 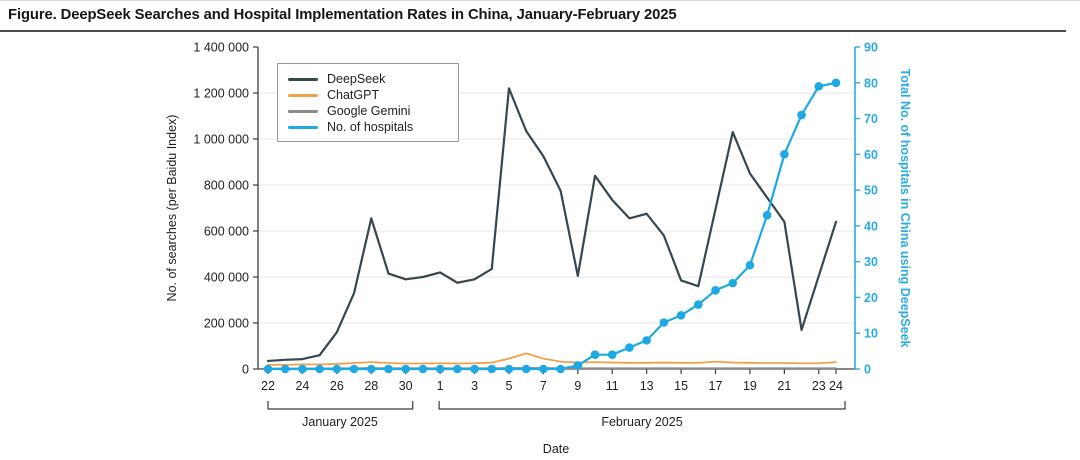 What do you see at coordinates (226, 186) in the screenshot?
I see `left-y-tick-label: 800 000` at bounding box center [226, 186].